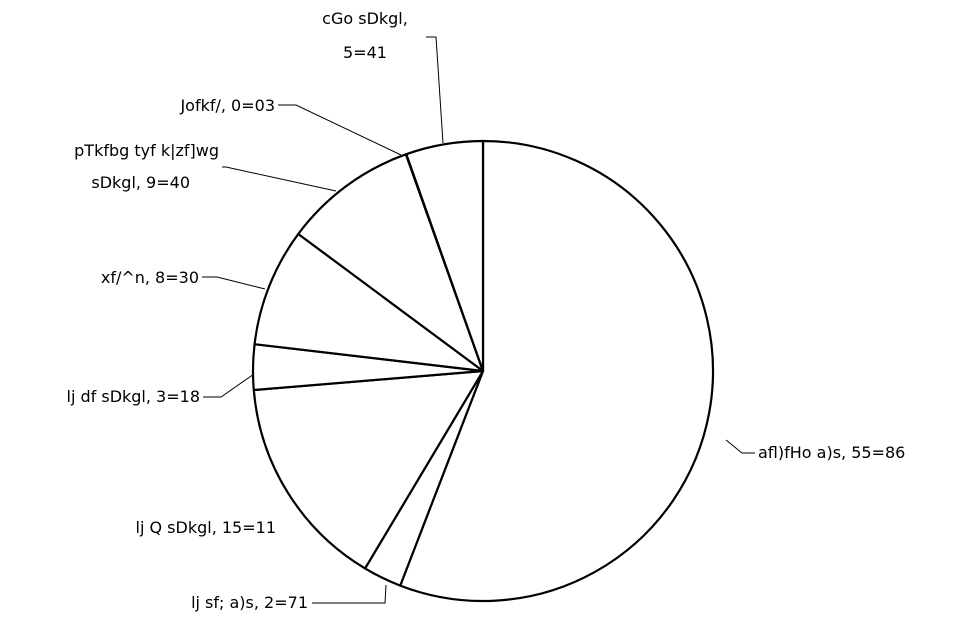  What do you see at coordinates (150, 277) in the screenshot?
I see `slice-label-5: xf/^n, 8=30` at bounding box center [150, 277].